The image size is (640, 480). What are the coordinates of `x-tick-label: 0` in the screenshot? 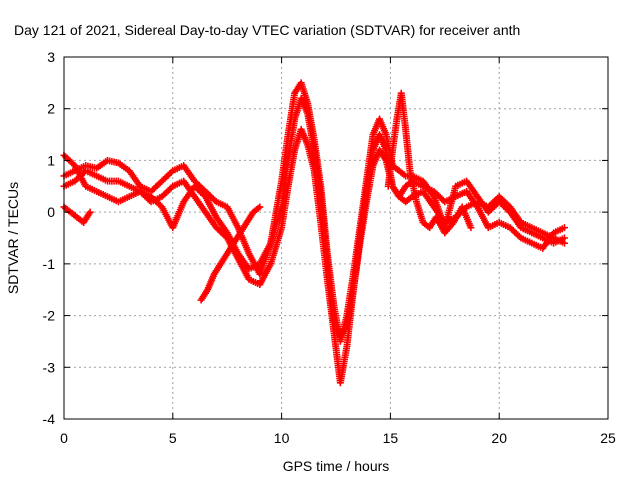 It's located at (64, 438).